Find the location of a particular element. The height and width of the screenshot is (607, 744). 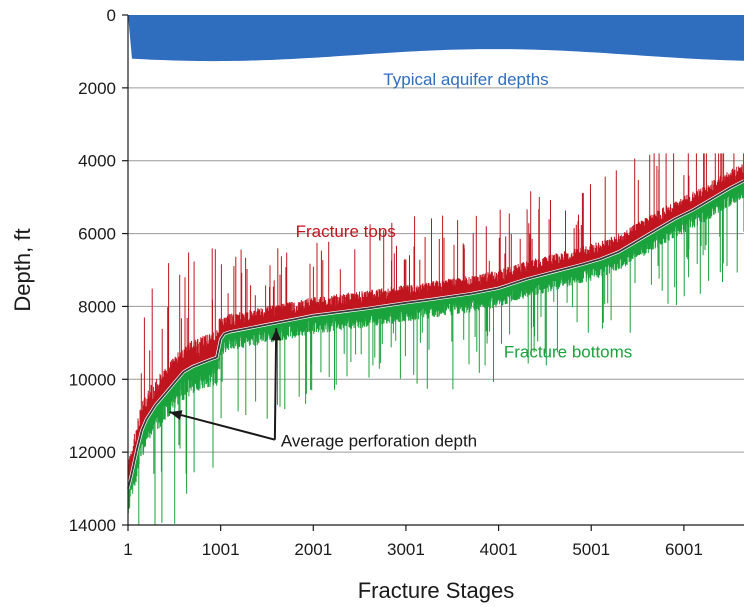

fracture-tops-label: Fracture tops is located at coordinates (346, 231).